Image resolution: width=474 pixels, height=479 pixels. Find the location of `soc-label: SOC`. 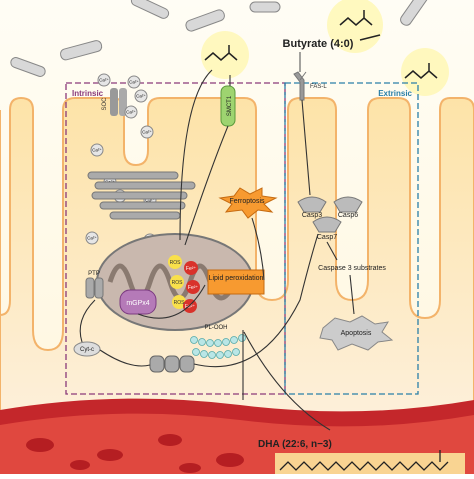

soc-label: SOC is located at coordinates (105, 104).